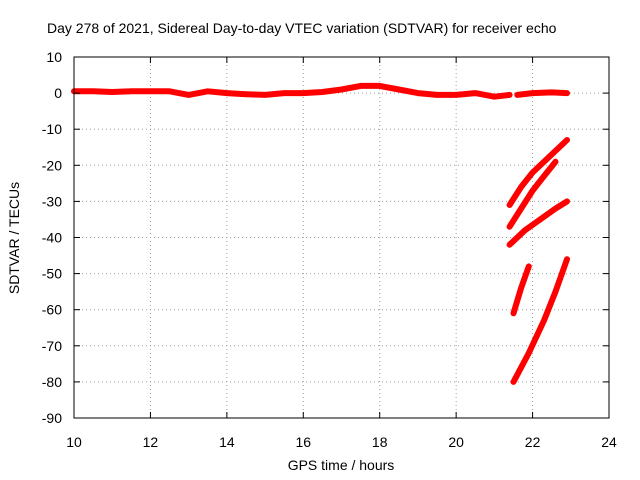 Image resolution: width=640 pixels, height=480 pixels. Describe the element at coordinates (52, 382) in the screenshot. I see `y-tick-label: -80` at that location.